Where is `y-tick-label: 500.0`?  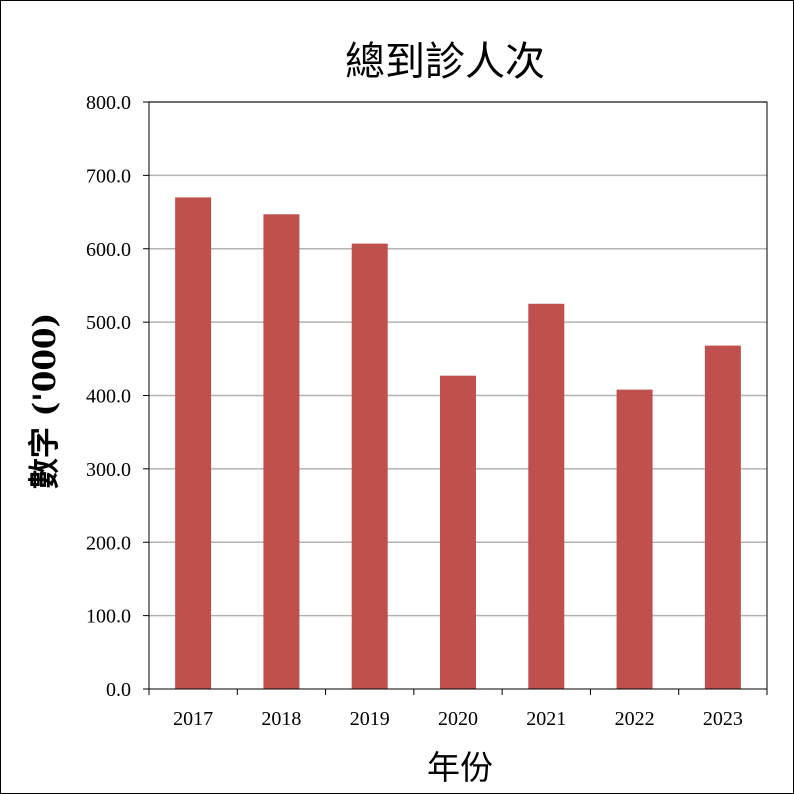
y-tick-label: 500.0 is located at coordinates (108, 323).